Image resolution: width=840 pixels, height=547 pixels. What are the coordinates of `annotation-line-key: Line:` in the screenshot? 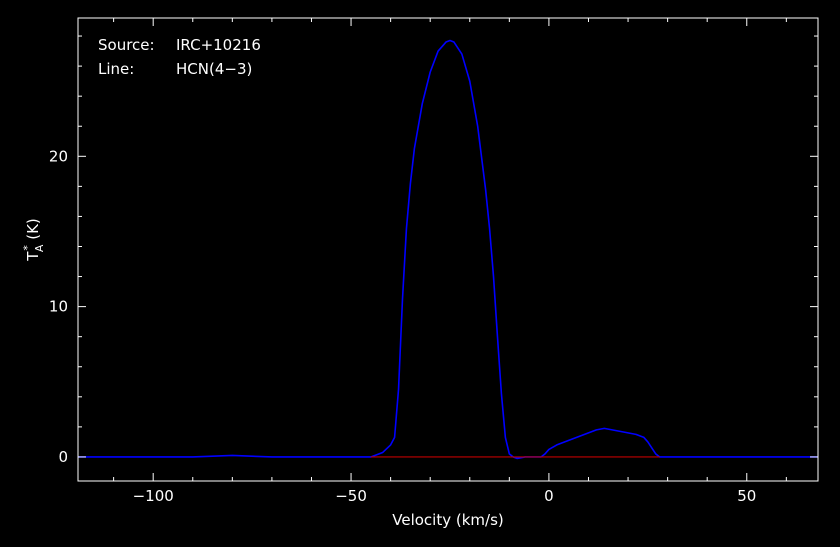 It's located at (116, 69).